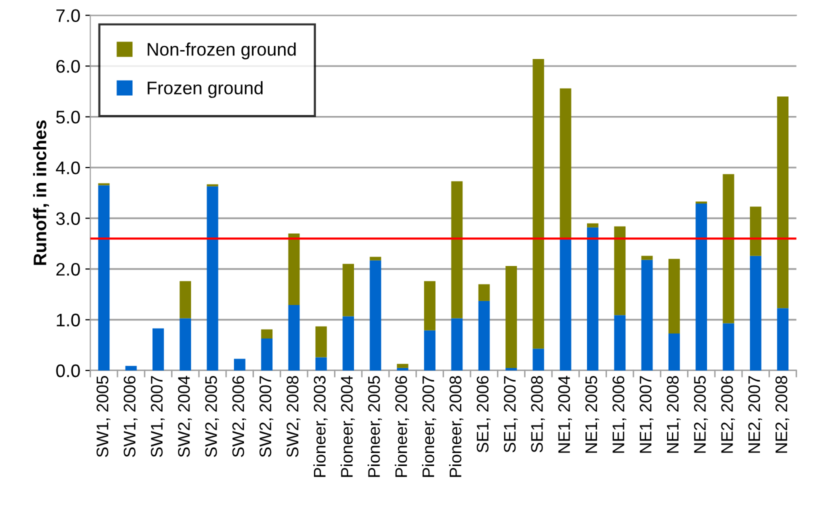  Describe the element at coordinates (212, 417) in the screenshot. I see `x-tick-label: SW2, 2005` at that location.